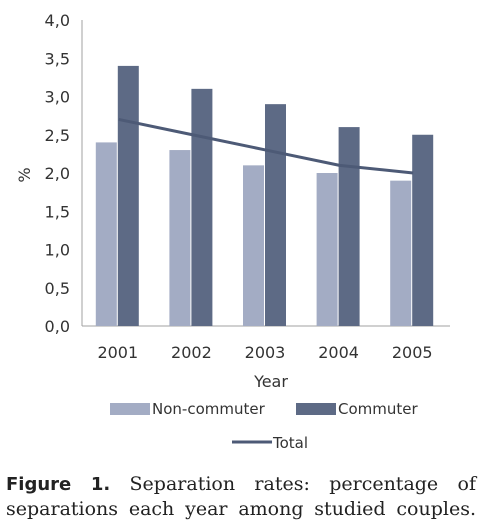  I want to click on bar-non-commuter-2001, so click(106, 234).